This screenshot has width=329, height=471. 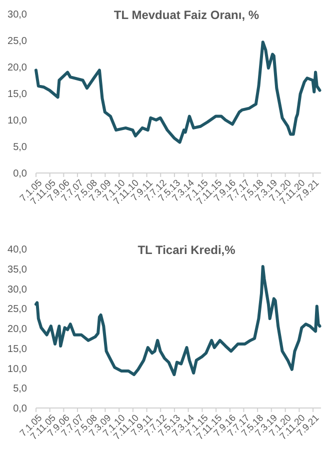 What do you see at coordinates (18, 250) in the screenshot?
I see `y-tick-label: 40,0` at bounding box center [18, 250].